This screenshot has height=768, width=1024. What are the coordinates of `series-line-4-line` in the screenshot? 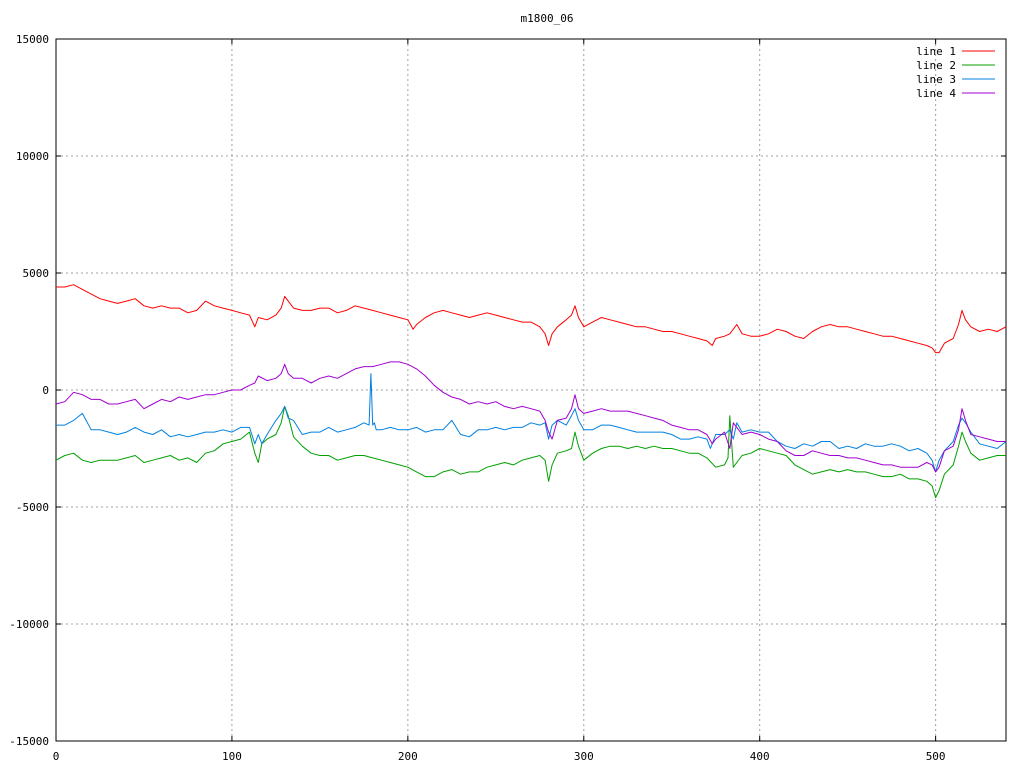 It's located at (530, 417).